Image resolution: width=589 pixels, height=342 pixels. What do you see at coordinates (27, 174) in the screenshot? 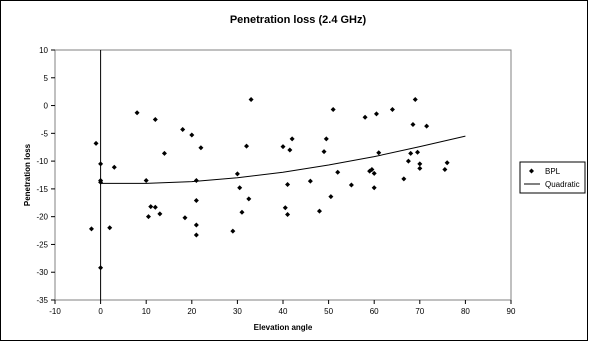
I see `y-axis-label: Penetration loss` at bounding box center [27, 174].